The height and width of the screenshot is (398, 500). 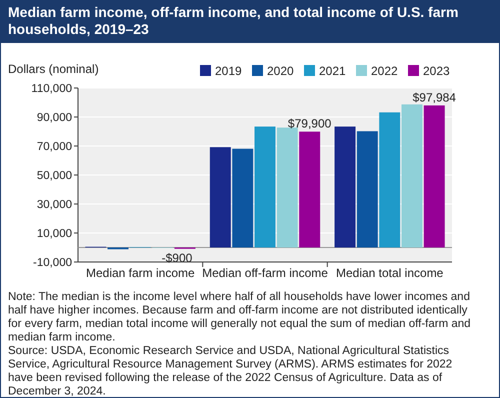 What do you see at coordinates (54, 176) in the screenshot?
I see `y-tick-label: 50,000` at bounding box center [54, 176].